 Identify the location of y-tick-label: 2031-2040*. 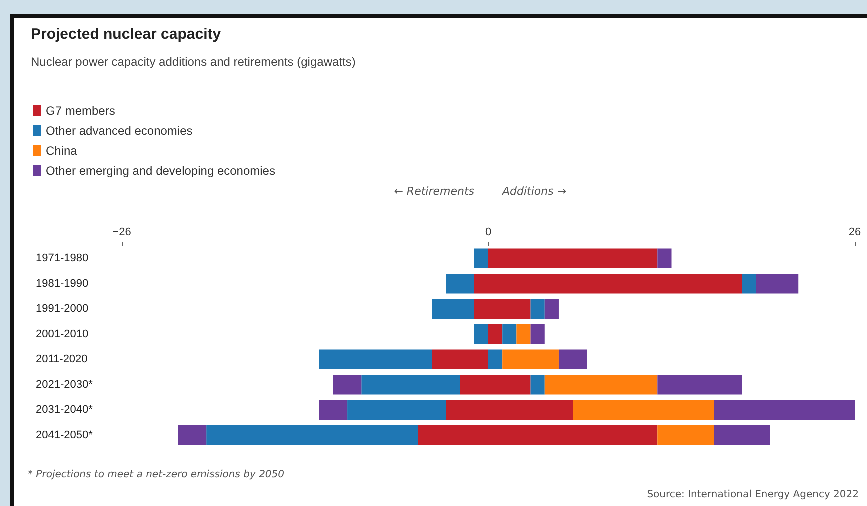
(65, 410).